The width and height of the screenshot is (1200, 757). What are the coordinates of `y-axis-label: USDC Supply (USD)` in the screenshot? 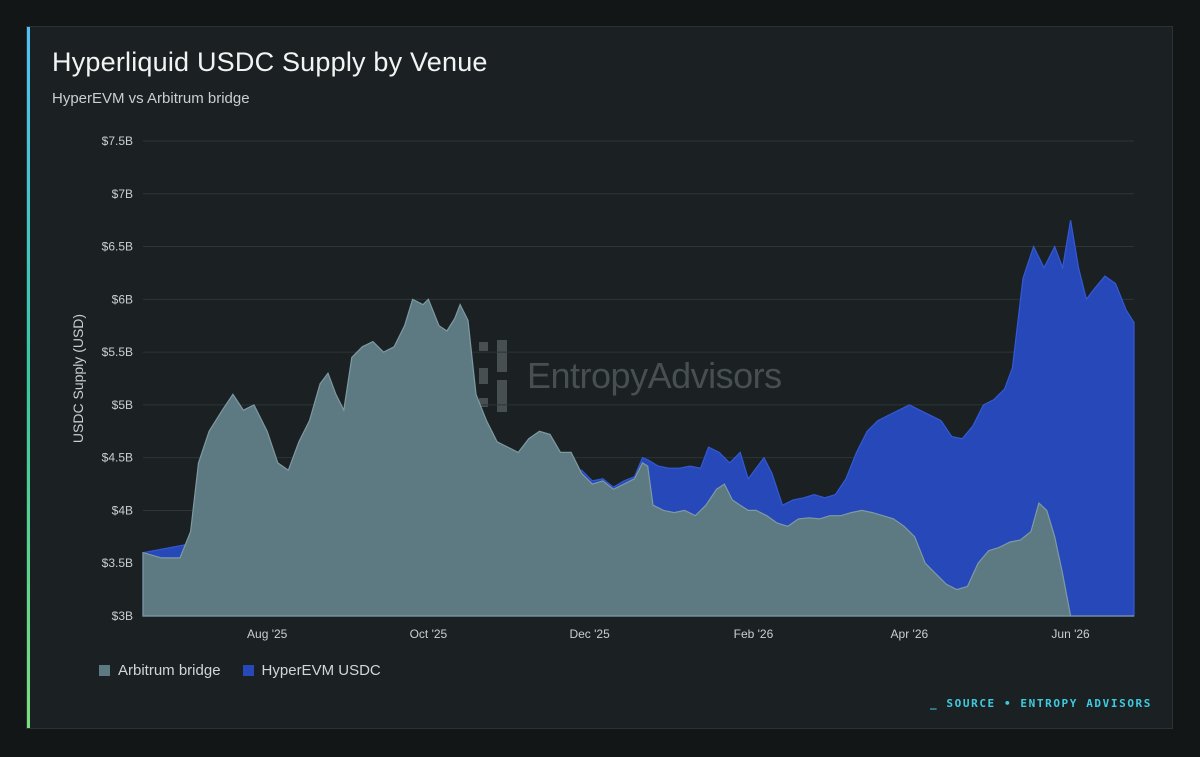 It's located at (78, 378).